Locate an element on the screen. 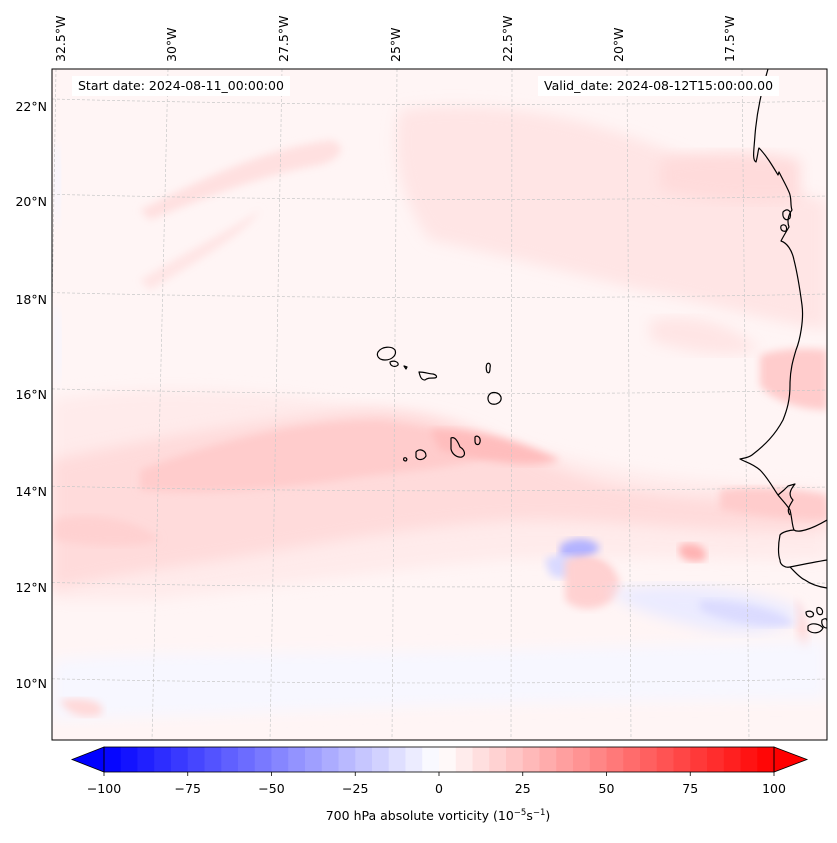 The image size is (837, 843). lon-label-25w: 25°W is located at coordinates (395, 44).